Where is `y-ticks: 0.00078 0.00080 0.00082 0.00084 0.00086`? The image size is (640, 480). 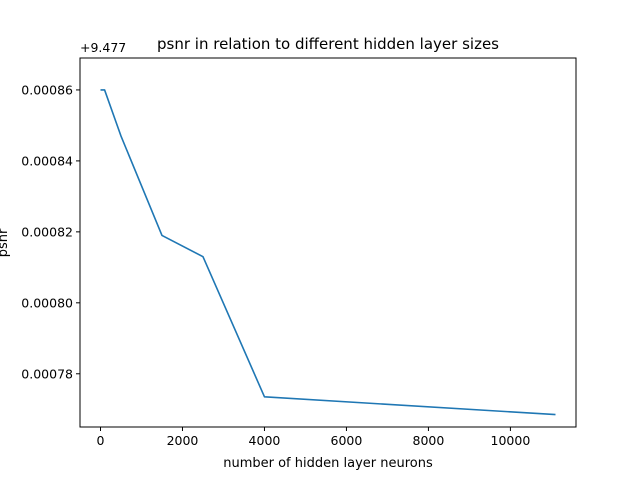 y-ticks: 0.00078 0.00080 0.00082 0.00084 0.00086 is located at coordinates (50, 231).